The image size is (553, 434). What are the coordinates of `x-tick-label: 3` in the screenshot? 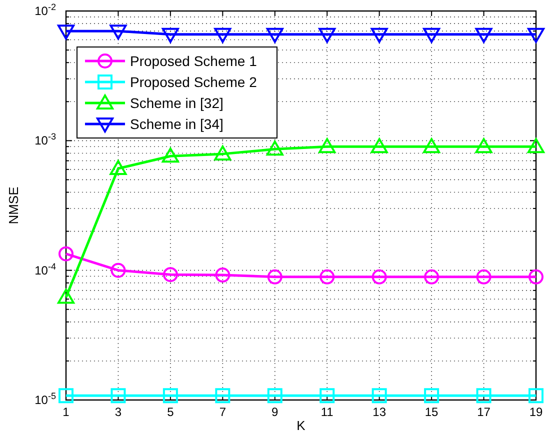 It's located at (118, 412).